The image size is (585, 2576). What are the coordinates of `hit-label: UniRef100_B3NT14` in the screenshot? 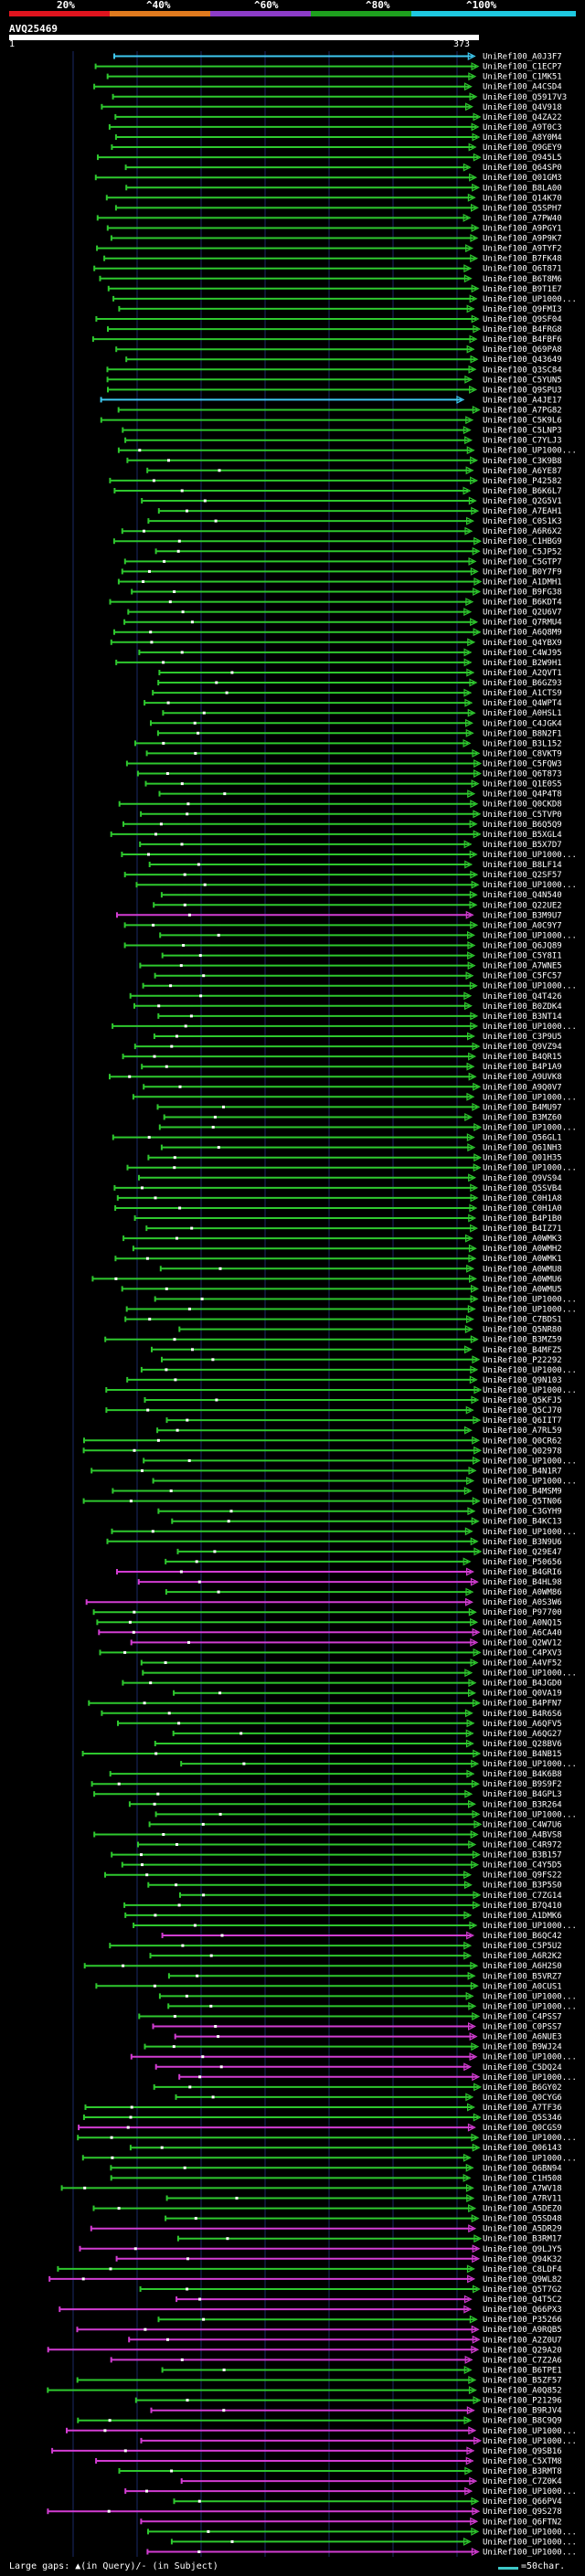 It's located at (522, 1017).